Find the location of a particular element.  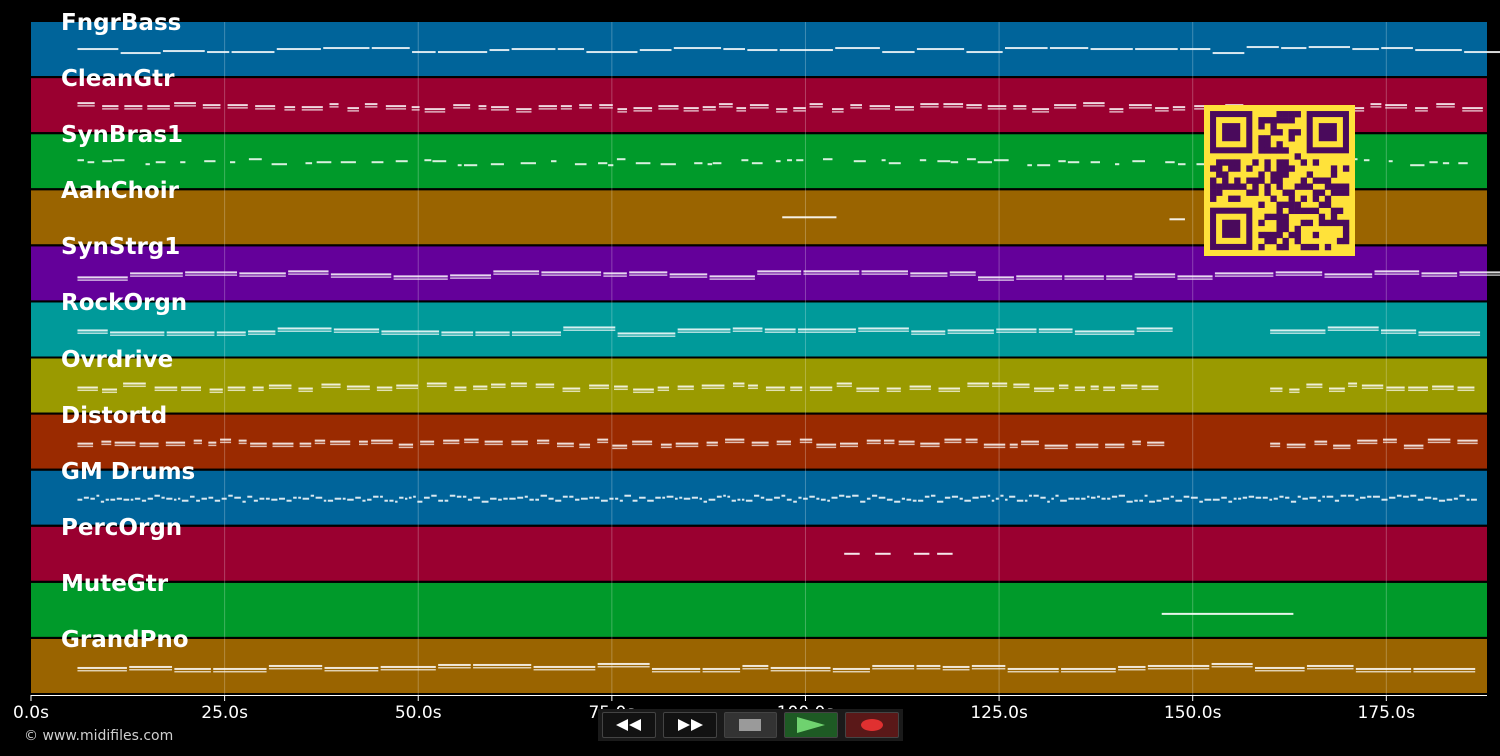

qr-code-image is located at coordinates (1279, 180).